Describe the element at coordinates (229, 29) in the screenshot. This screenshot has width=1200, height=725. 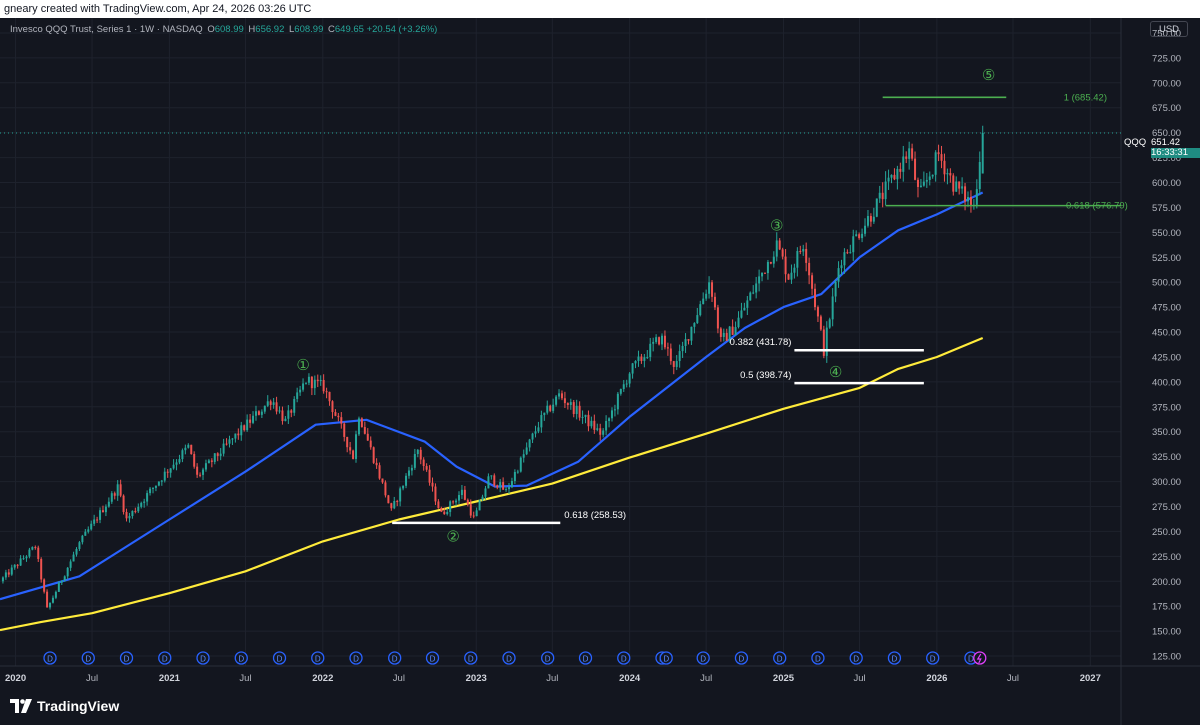
I see `open-value: 608.99` at that location.